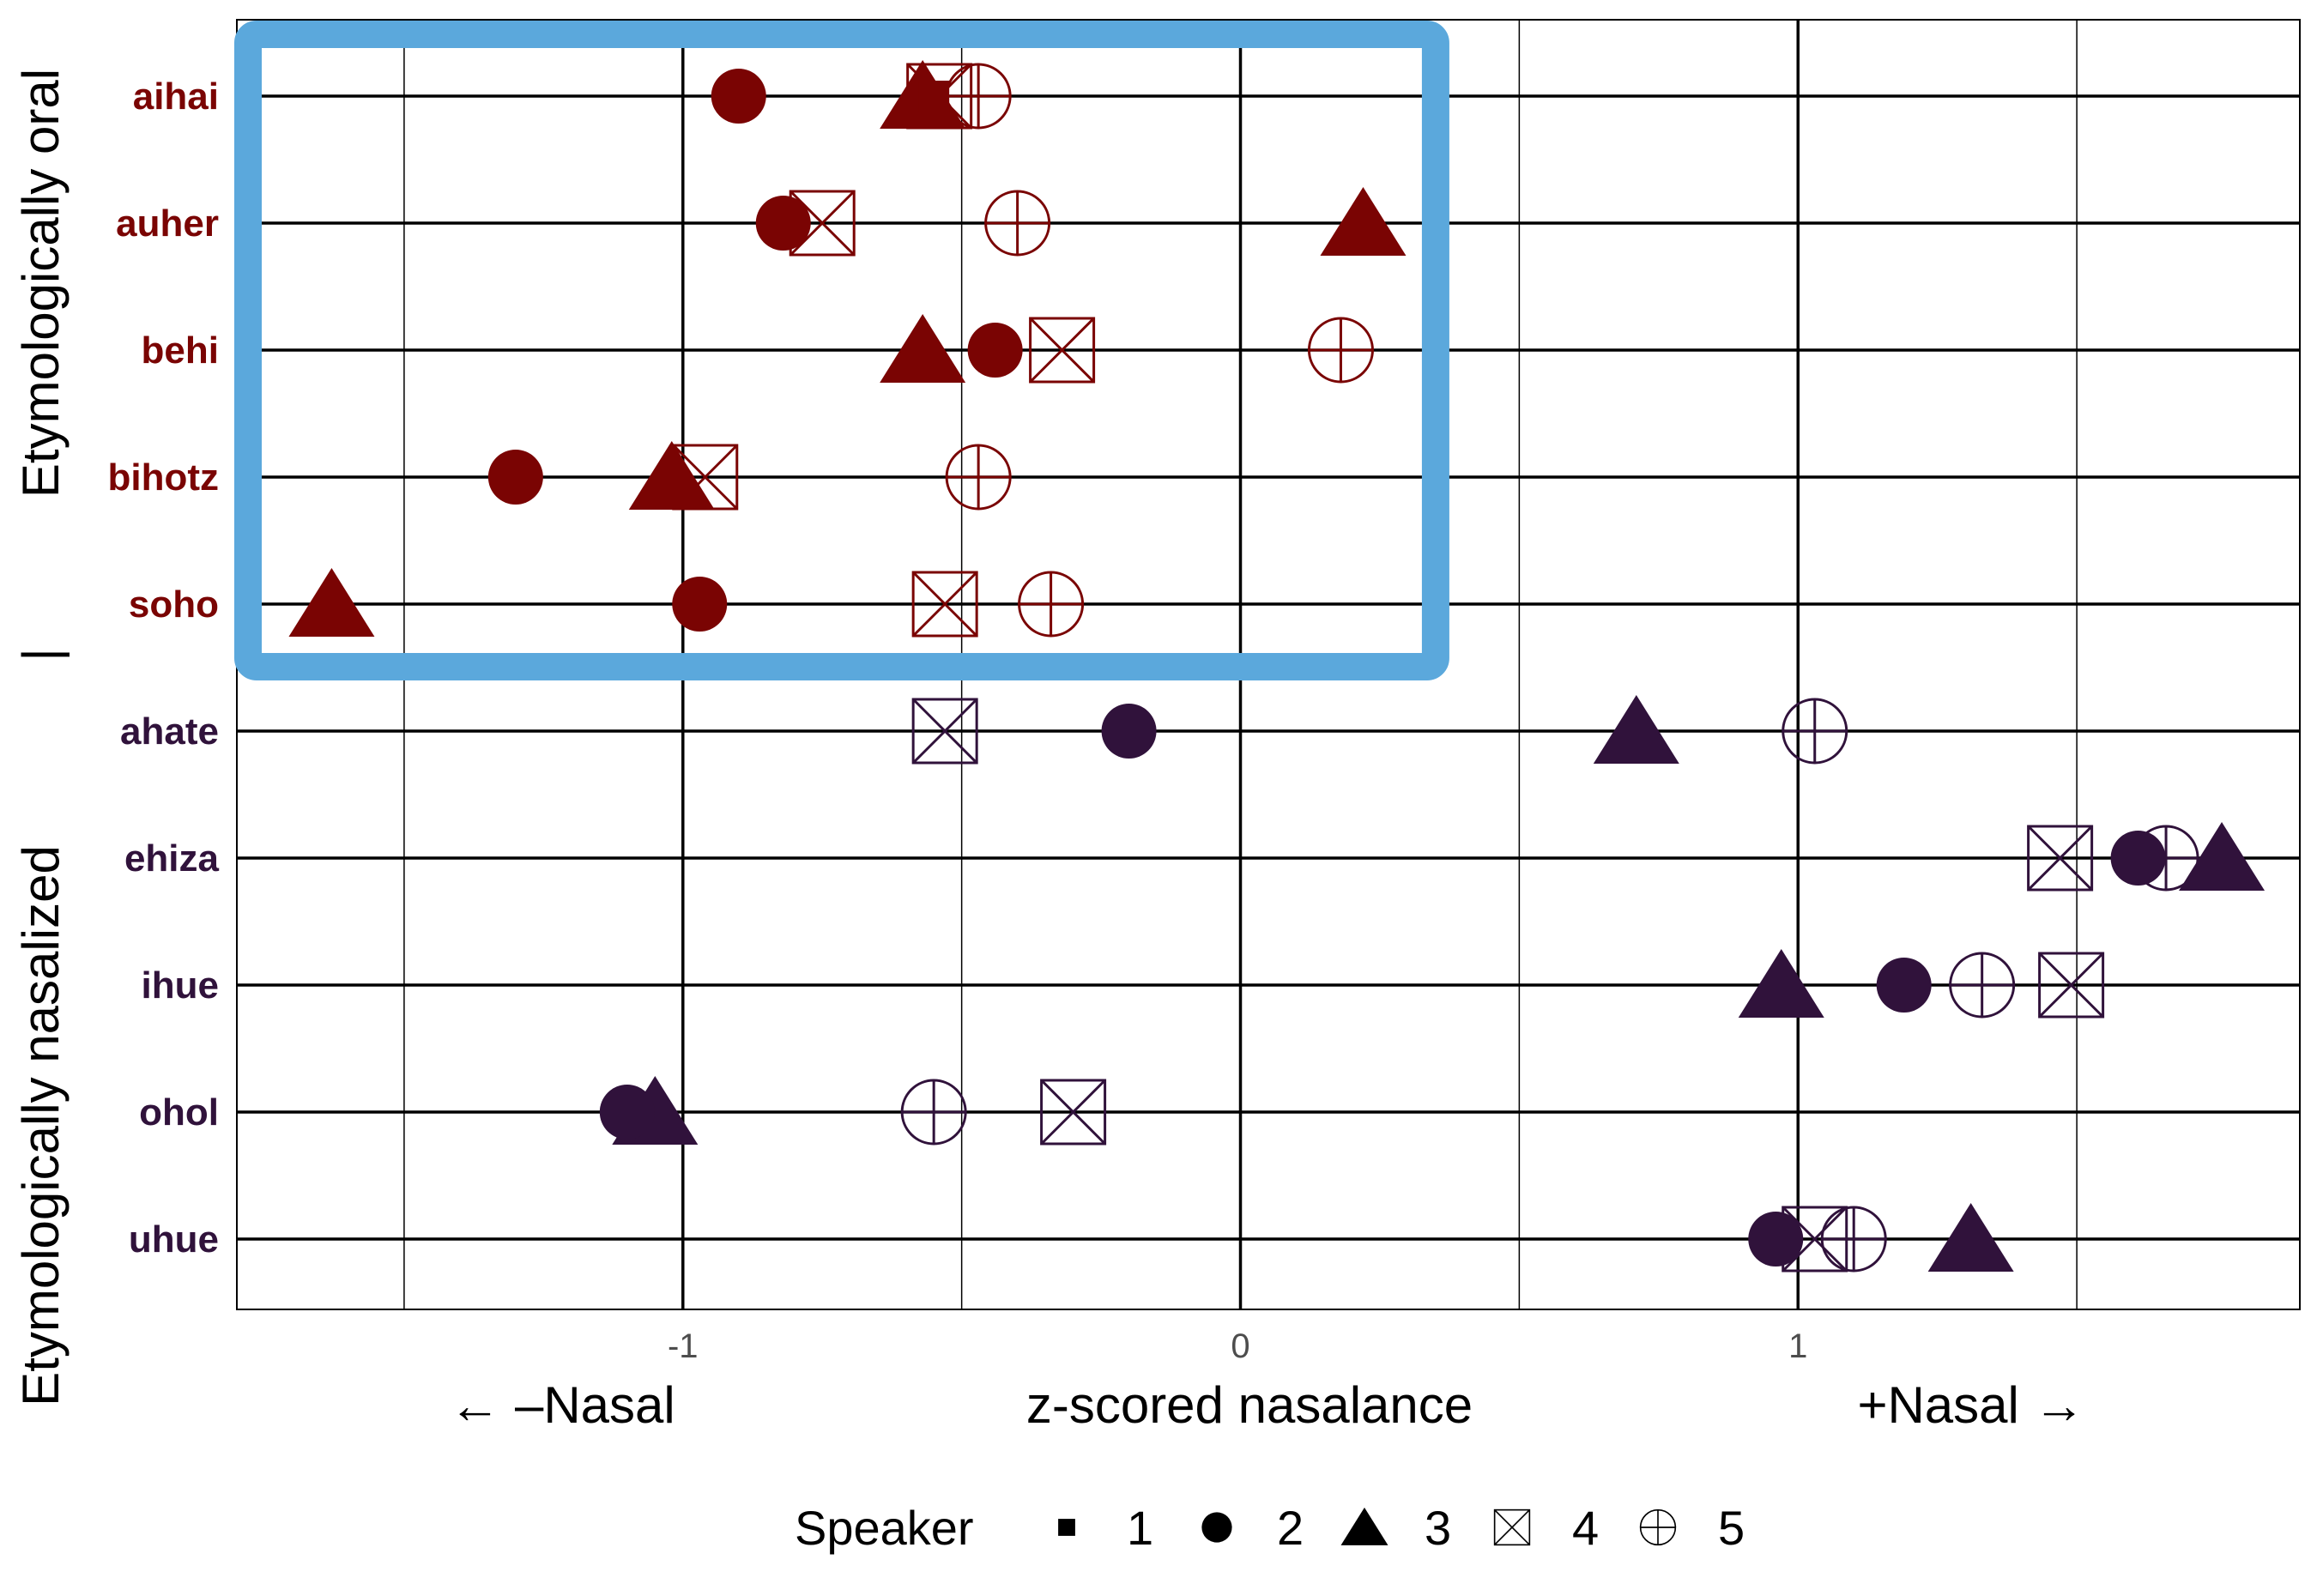 The height and width of the screenshot is (1596, 2317). I want to click on x-tick-label: 0, so click(1240, 1346).